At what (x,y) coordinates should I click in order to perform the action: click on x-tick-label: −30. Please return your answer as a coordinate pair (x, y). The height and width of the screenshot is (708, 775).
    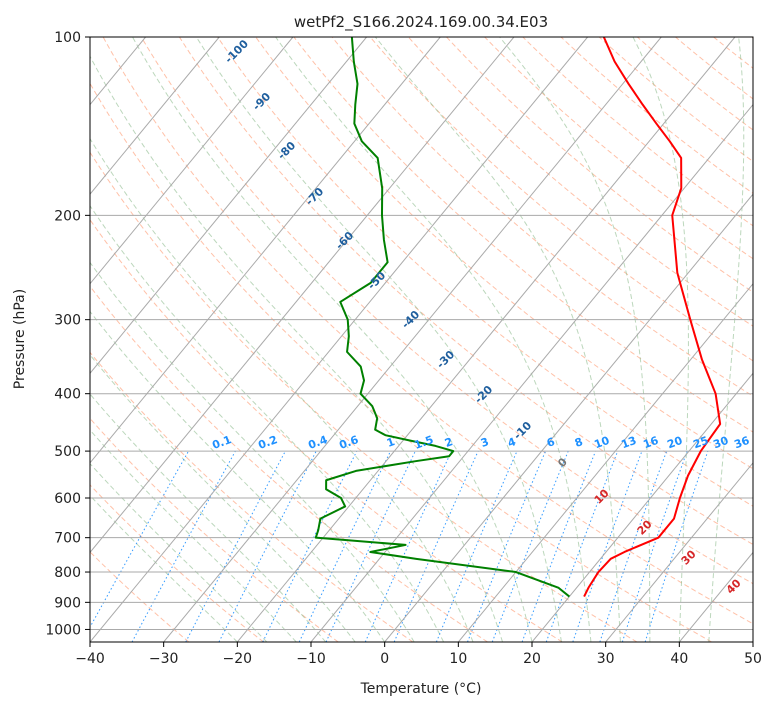
    Looking at the image, I should click on (164, 659).